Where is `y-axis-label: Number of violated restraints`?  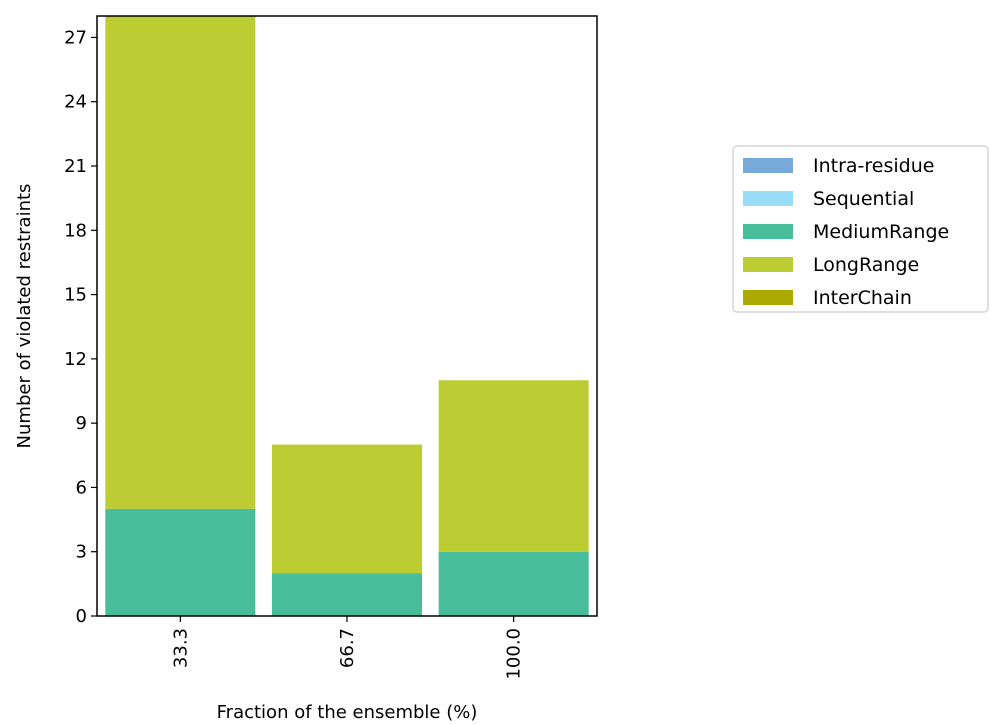 y-axis-label: Number of violated restraints is located at coordinates (24, 316).